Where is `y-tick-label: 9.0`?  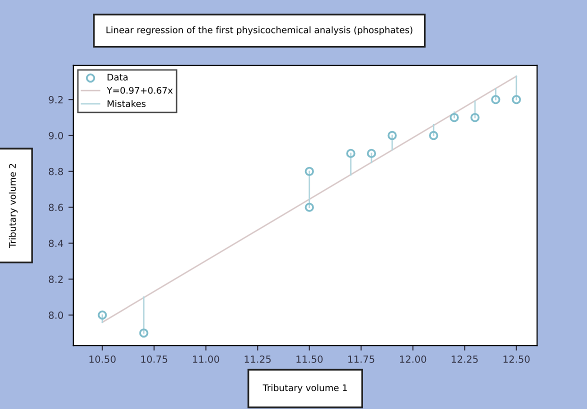
y-tick-label: 9.0 is located at coordinates (56, 136).